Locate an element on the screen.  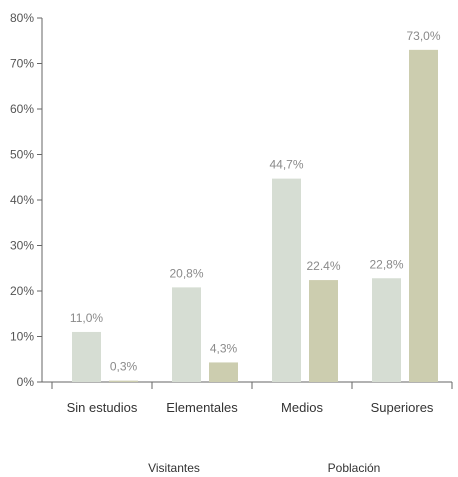
legend: Visitantes Población is located at coordinates (264, 468).